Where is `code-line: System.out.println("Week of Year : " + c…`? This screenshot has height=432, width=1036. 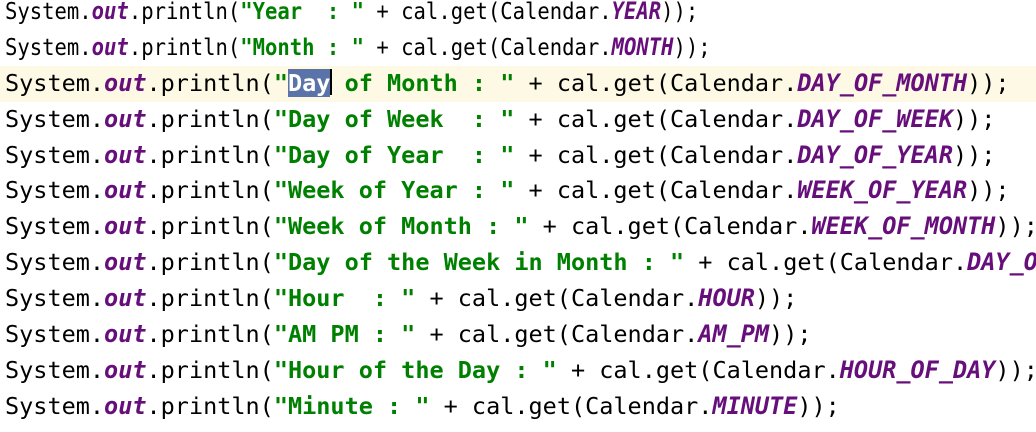 code-line: System.out.println("Week of Year : " + c… is located at coordinates (518, 191).